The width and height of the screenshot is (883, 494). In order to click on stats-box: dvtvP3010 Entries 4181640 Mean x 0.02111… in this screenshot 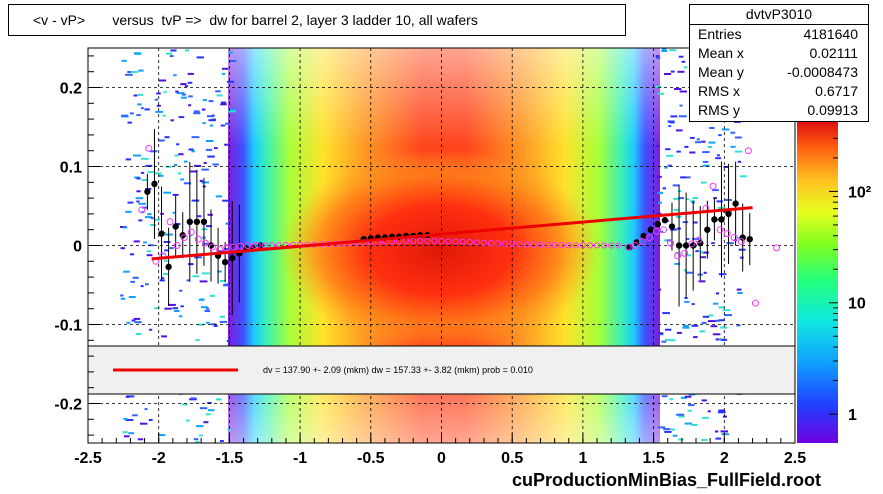, I will do `click(779, 63)`.